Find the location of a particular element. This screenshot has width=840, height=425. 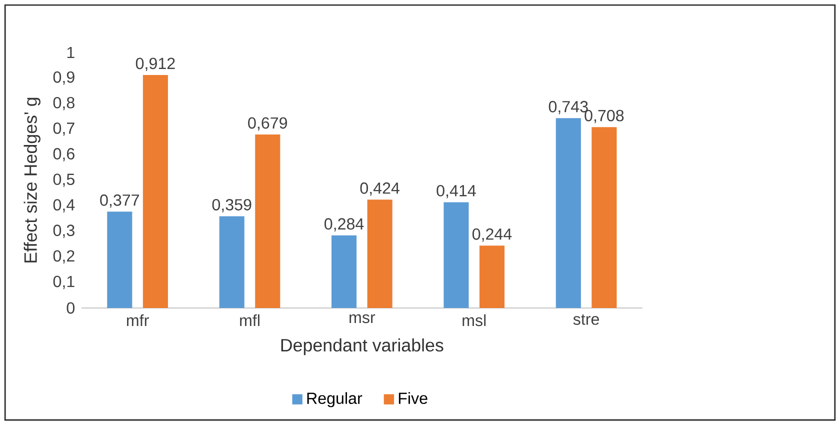

data-label: 0,912 is located at coordinates (155, 65).